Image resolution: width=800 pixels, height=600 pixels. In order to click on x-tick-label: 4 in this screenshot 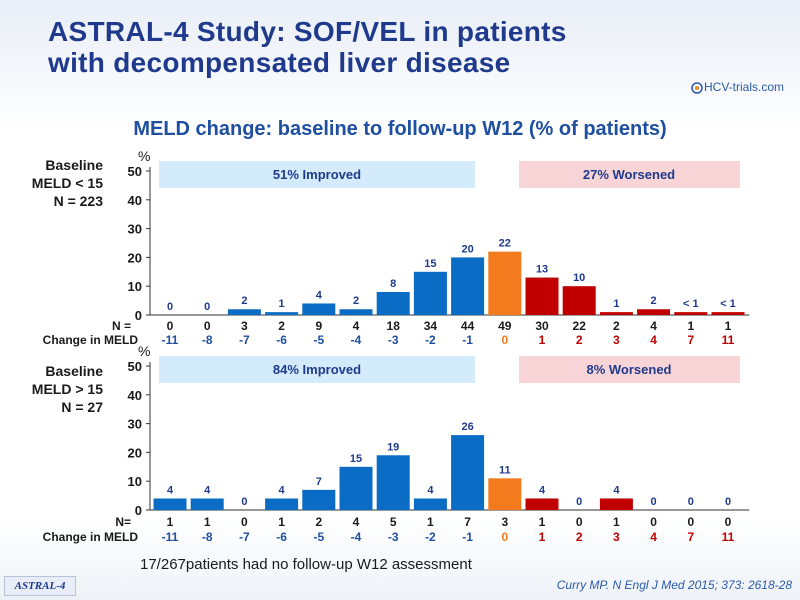, I will do `click(653, 537)`.